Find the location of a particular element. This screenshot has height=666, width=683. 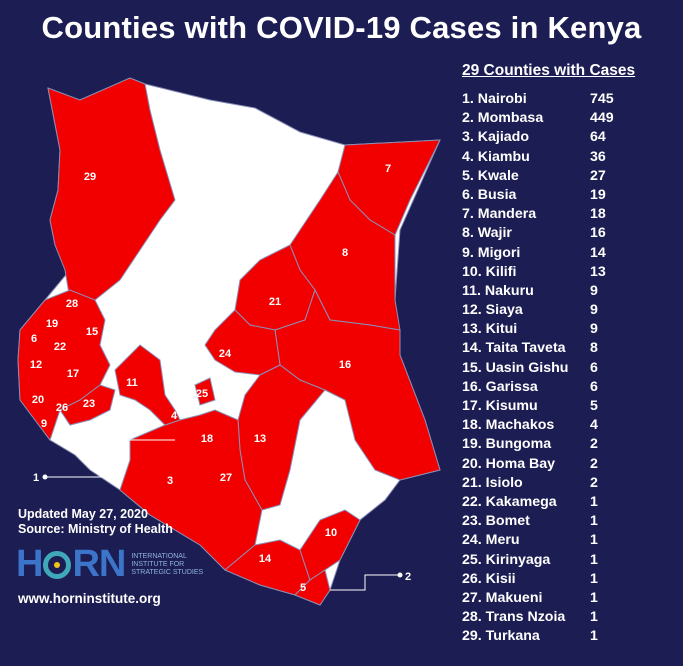

logo-wordmark: H RN is located at coordinates (71, 564).